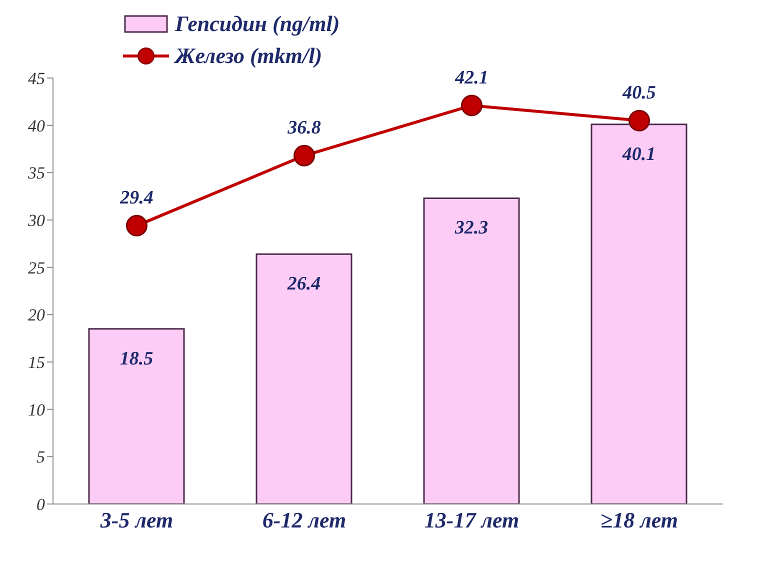  What do you see at coordinates (136, 198) in the screenshot?
I see `data-label: 29.4` at bounding box center [136, 198].